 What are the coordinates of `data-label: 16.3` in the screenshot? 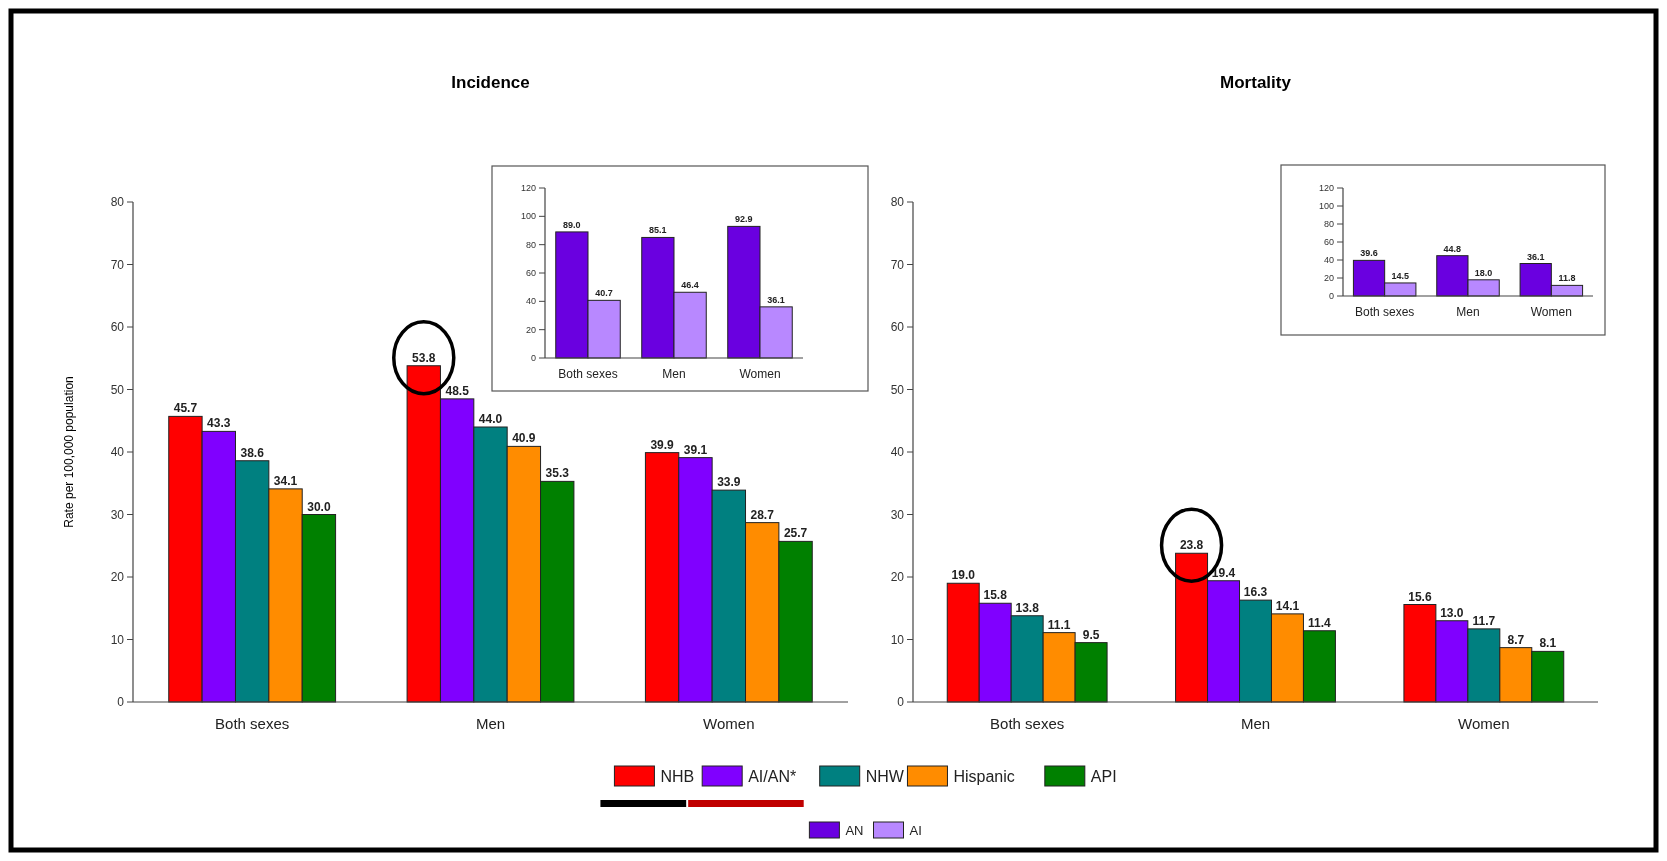 It's located at (1255, 592).